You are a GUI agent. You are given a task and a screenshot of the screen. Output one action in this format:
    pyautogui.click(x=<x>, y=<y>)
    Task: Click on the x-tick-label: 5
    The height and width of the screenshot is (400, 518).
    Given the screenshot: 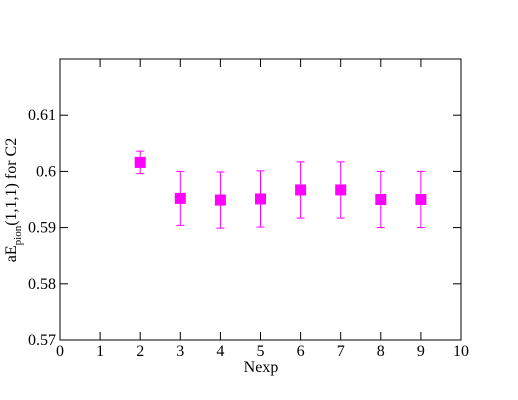 What is the action you would take?
    pyautogui.click(x=261, y=351)
    